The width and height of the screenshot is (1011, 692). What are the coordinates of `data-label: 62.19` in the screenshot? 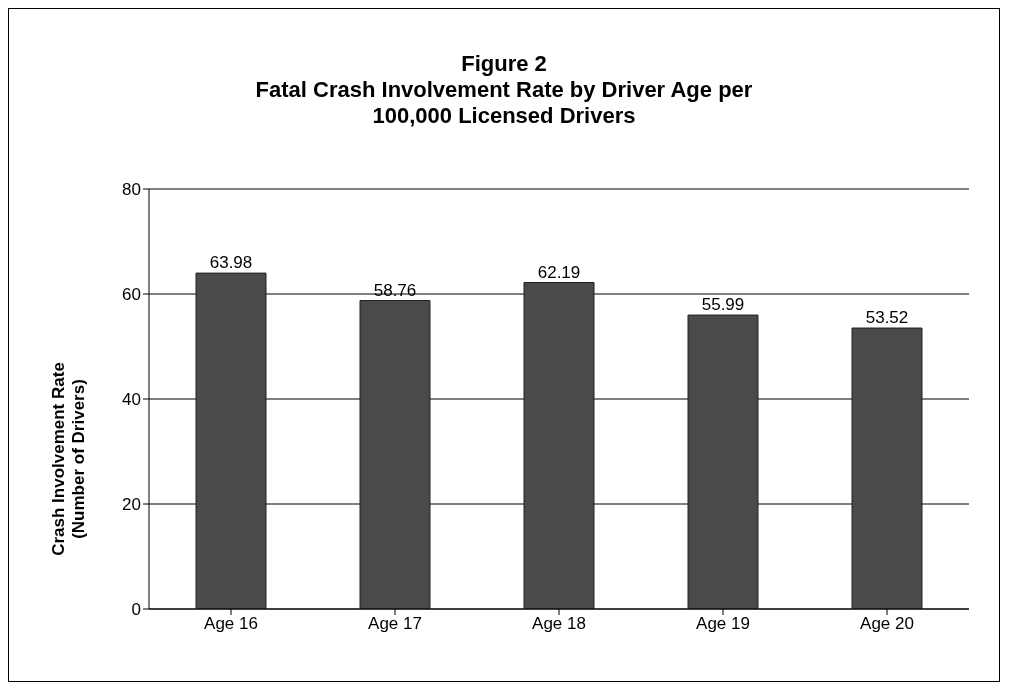 It's located at (559, 272).